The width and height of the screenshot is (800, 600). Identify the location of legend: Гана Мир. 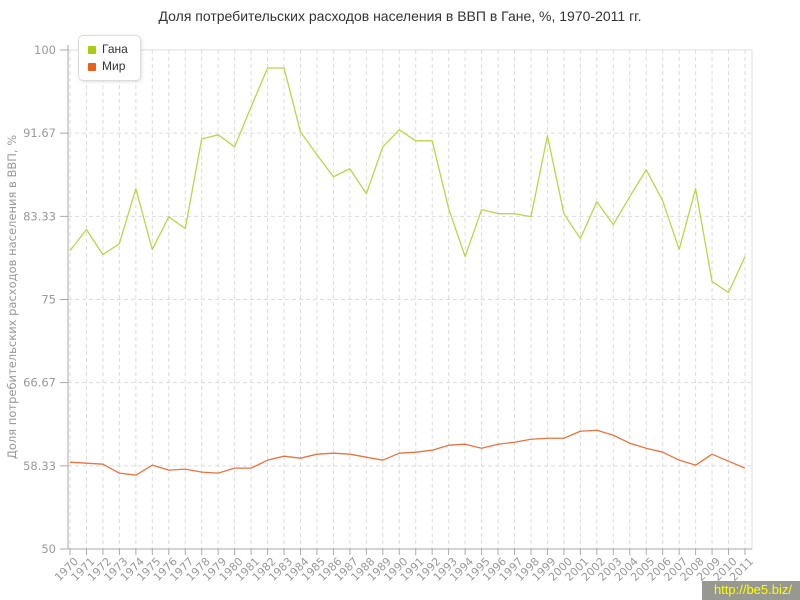
(109, 58).